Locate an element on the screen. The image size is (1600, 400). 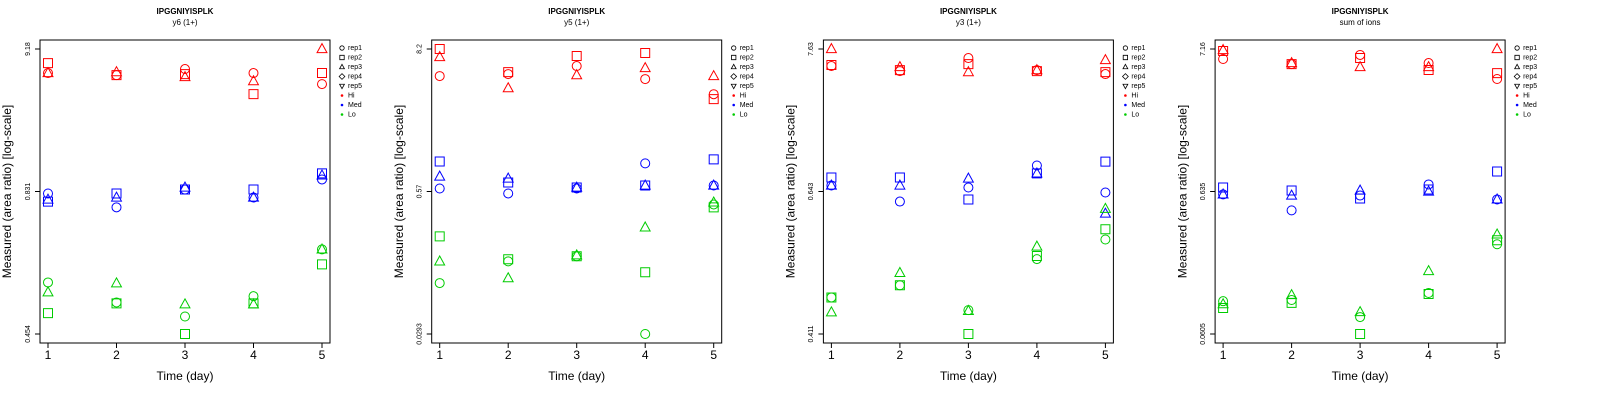
y-tick-label: 0.831 is located at coordinates (28, 192).